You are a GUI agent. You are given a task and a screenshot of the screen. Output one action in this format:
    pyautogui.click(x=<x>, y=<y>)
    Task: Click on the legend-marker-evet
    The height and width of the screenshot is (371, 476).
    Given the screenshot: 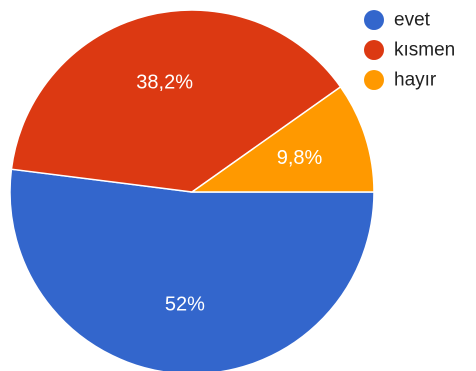 What is the action you would take?
    pyautogui.click(x=374, y=20)
    